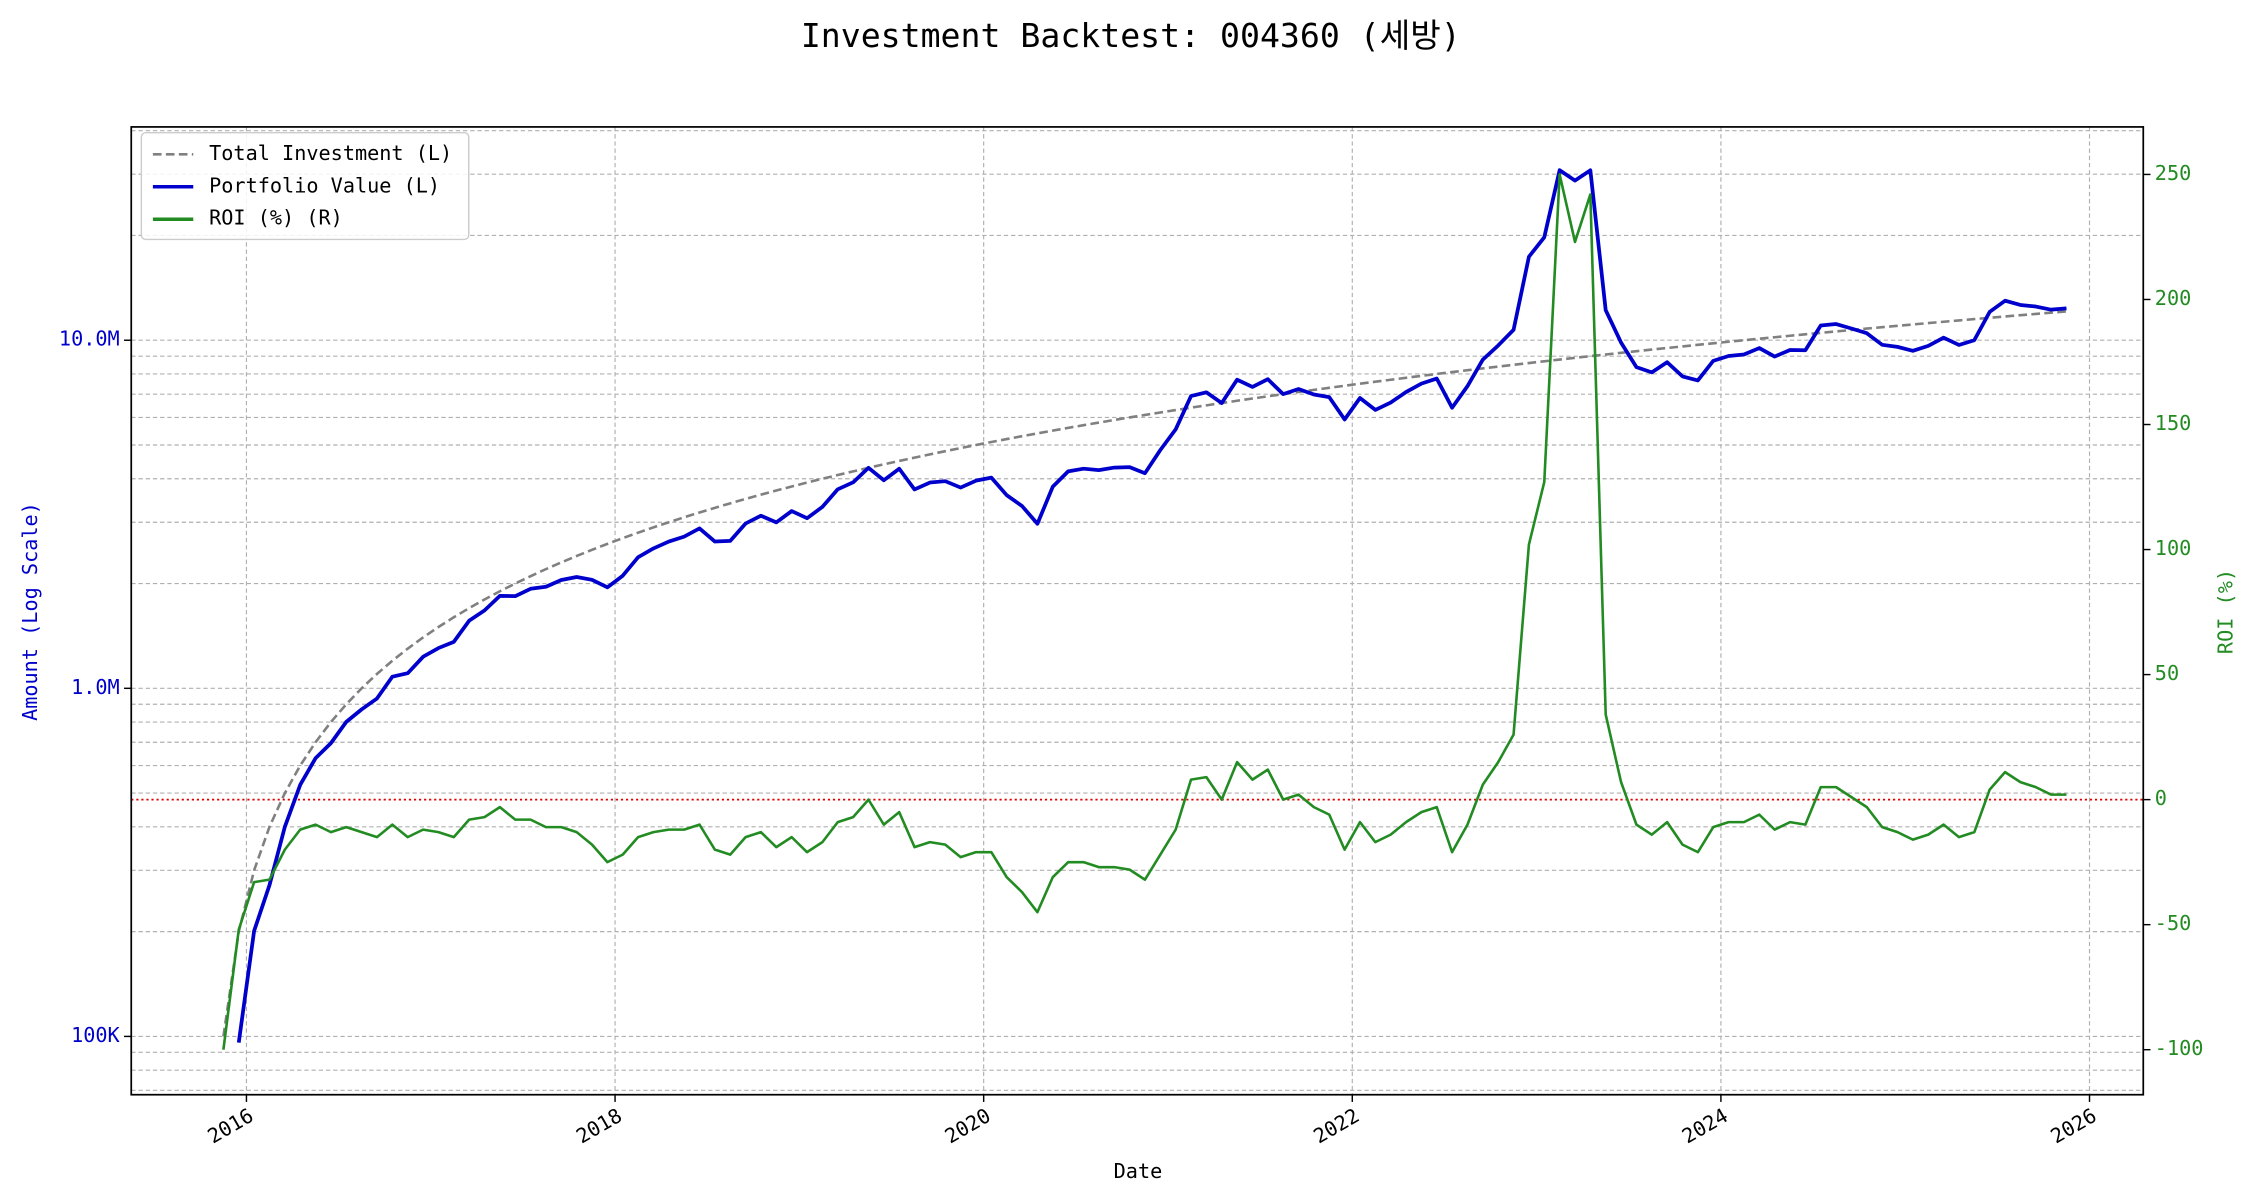 The height and width of the screenshot is (1200, 2250). I want to click on y2-tick-label: 200, so click(2173, 298).